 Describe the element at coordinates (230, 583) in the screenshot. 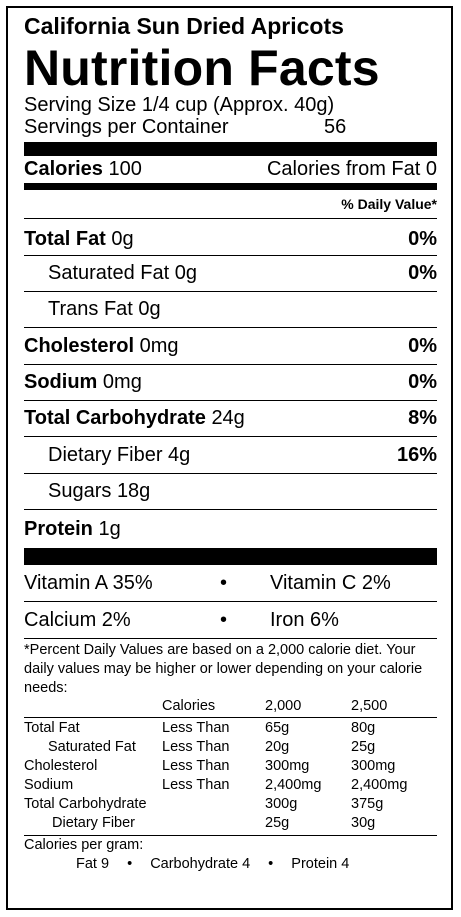

I see `vitamin-row: Vitamin A 35% • Vitamin C 2%` at that location.